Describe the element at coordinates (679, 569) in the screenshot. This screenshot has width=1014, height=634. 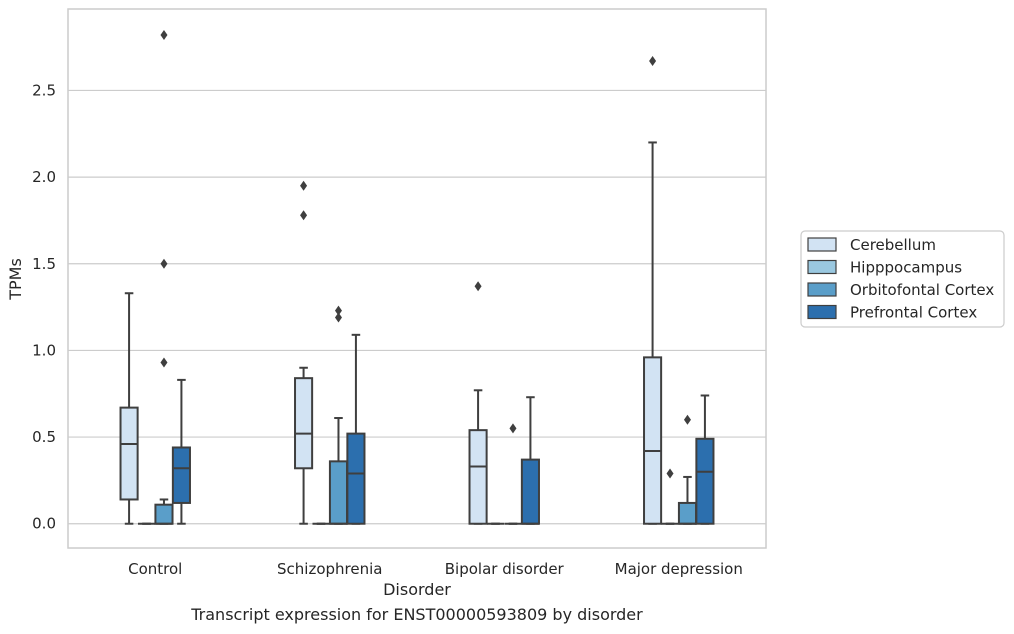
I see `x-tick-label: Major depression` at that location.